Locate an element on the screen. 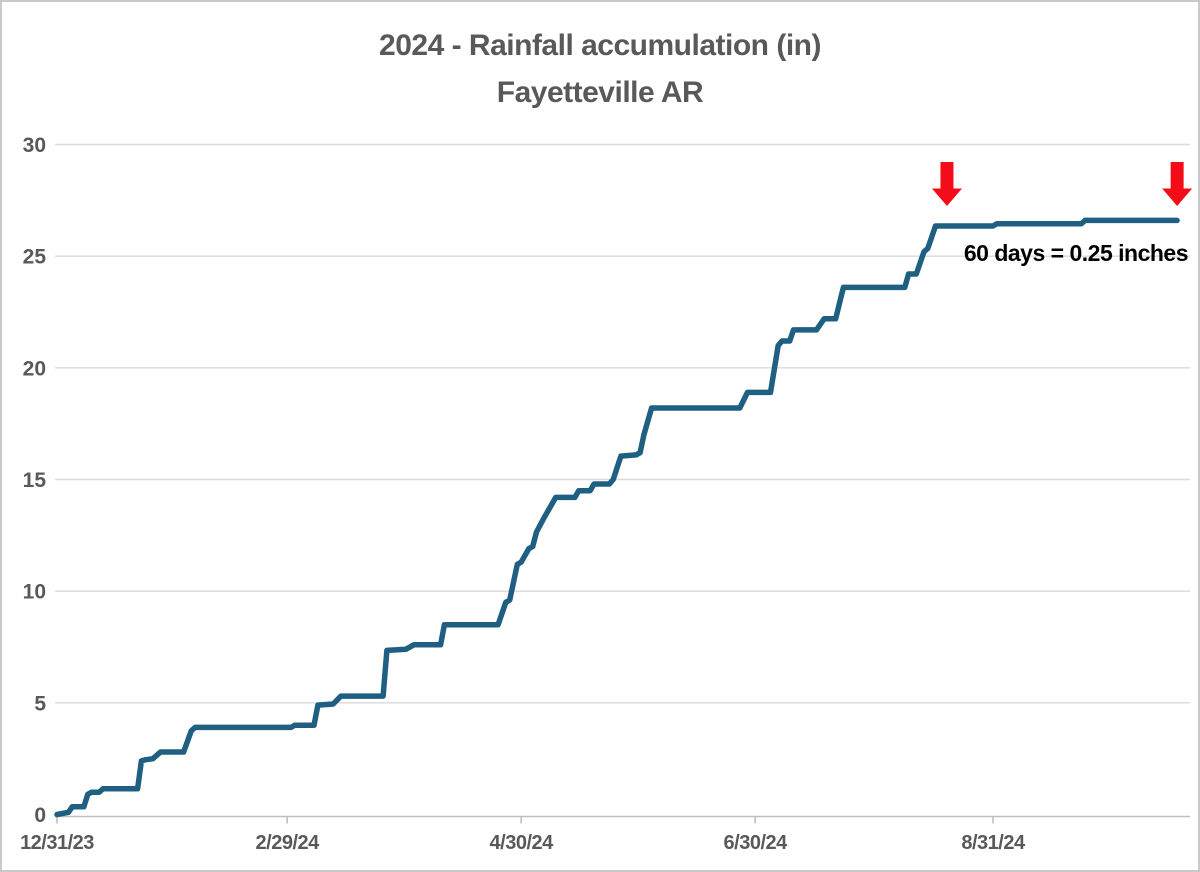 The image size is (1200, 872). x-axis-labels: 12/31/23 2/29/24 4/30/24 6/30/24 8/31/24 is located at coordinates (523, 843).